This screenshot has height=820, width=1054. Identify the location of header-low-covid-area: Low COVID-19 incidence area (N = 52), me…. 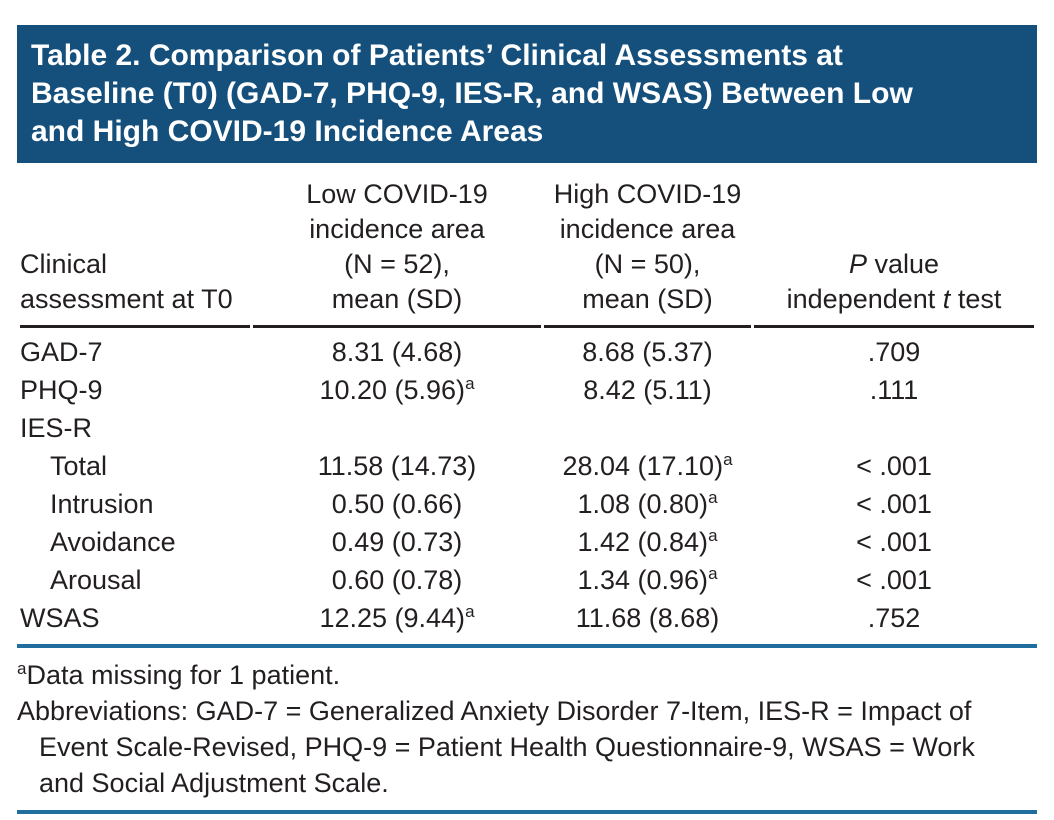
(397, 245).